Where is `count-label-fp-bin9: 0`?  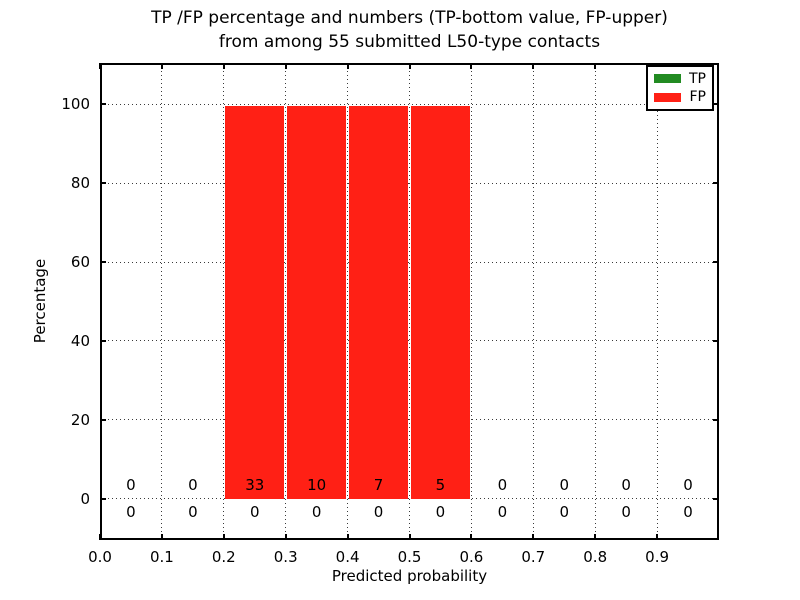 count-label-fp-bin9: 0 is located at coordinates (688, 484).